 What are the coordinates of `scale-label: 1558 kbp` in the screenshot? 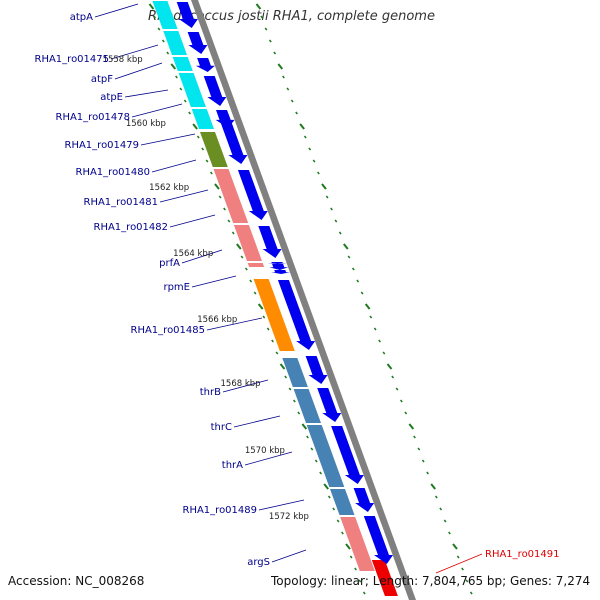 It's located at (123, 60).